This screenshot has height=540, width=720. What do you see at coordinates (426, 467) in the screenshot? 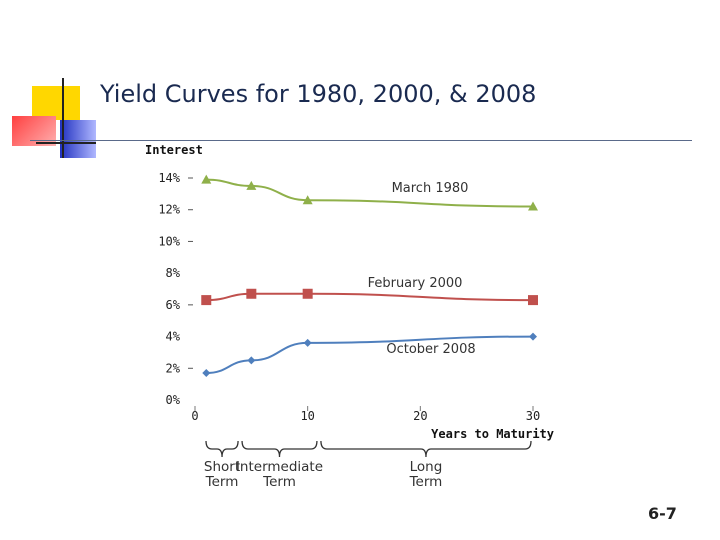
I see `term-label: Long` at bounding box center [426, 467].